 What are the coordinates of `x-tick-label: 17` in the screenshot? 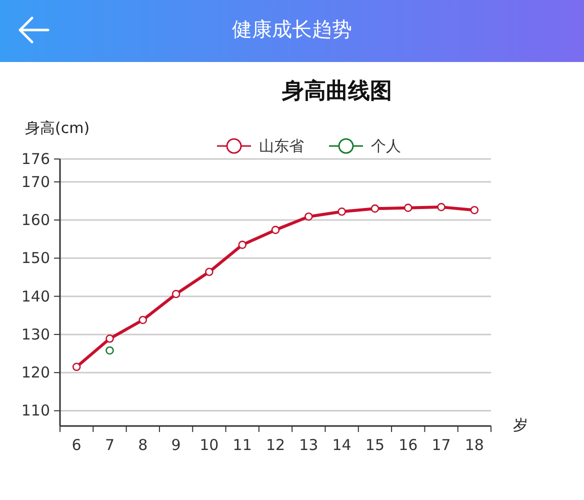 It's located at (441, 445).